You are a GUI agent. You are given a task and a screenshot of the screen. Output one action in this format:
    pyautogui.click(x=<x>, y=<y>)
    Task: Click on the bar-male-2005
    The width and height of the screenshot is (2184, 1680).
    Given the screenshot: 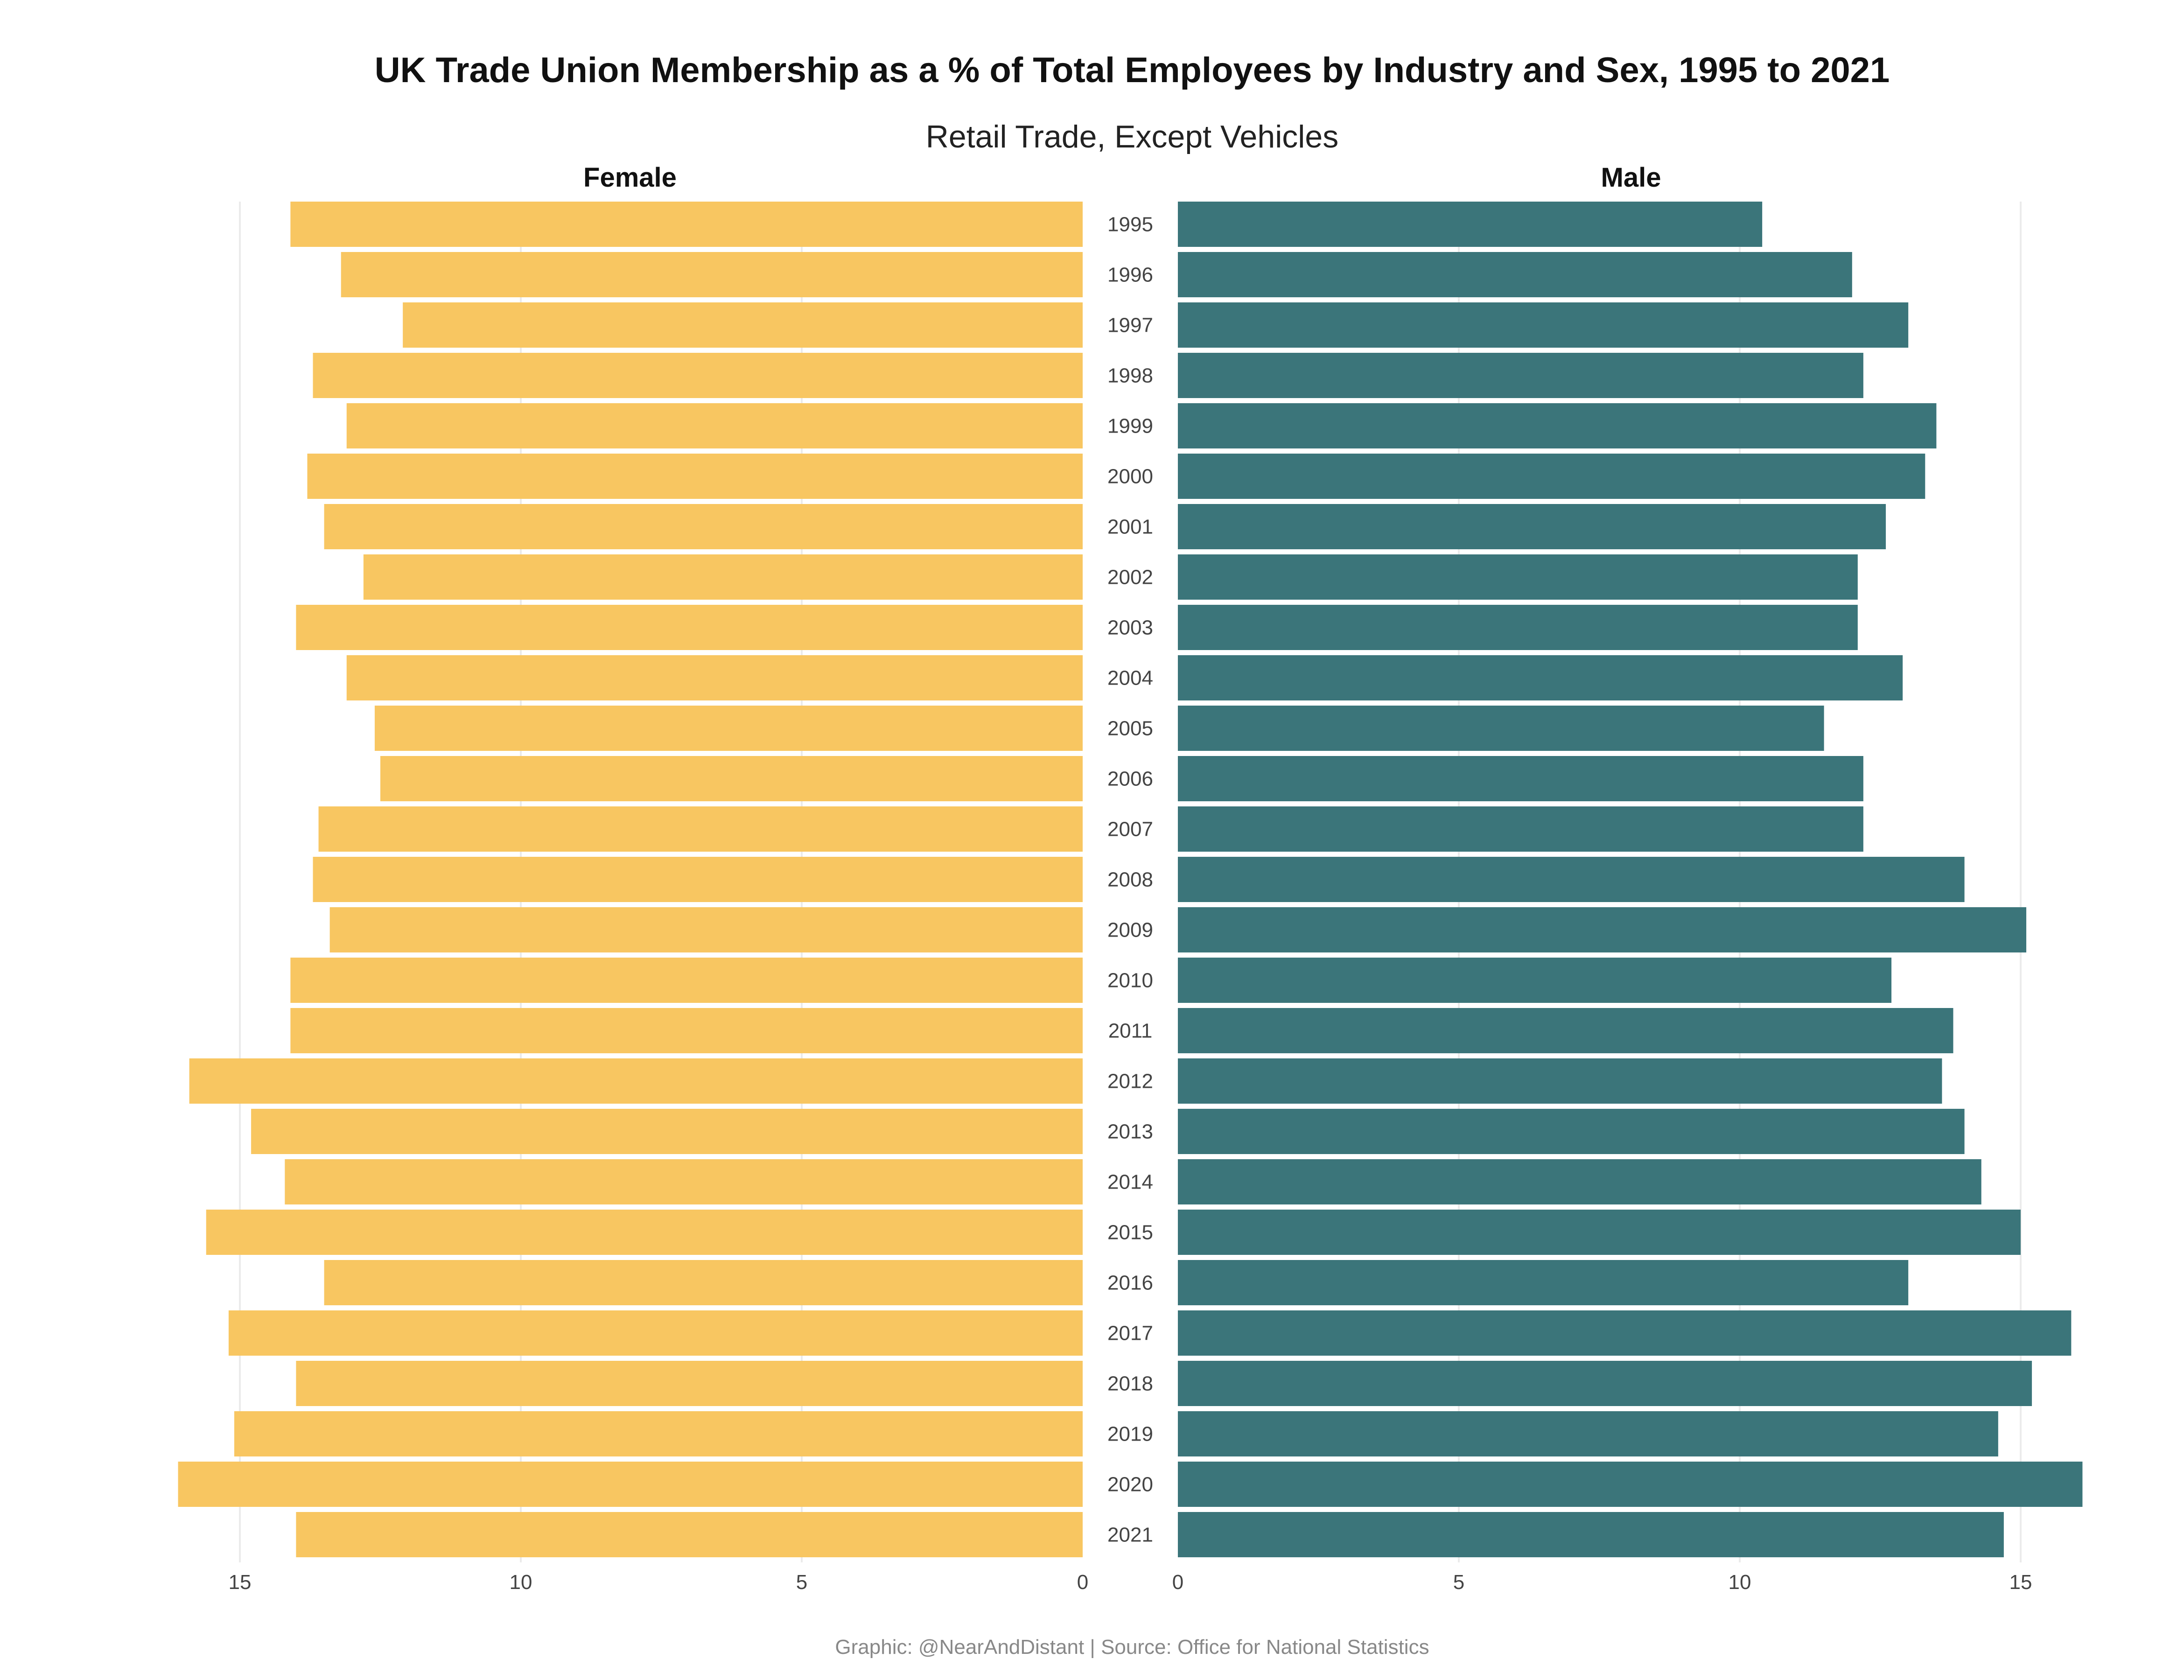 What is the action you would take?
    pyautogui.click(x=1501, y=728)
    